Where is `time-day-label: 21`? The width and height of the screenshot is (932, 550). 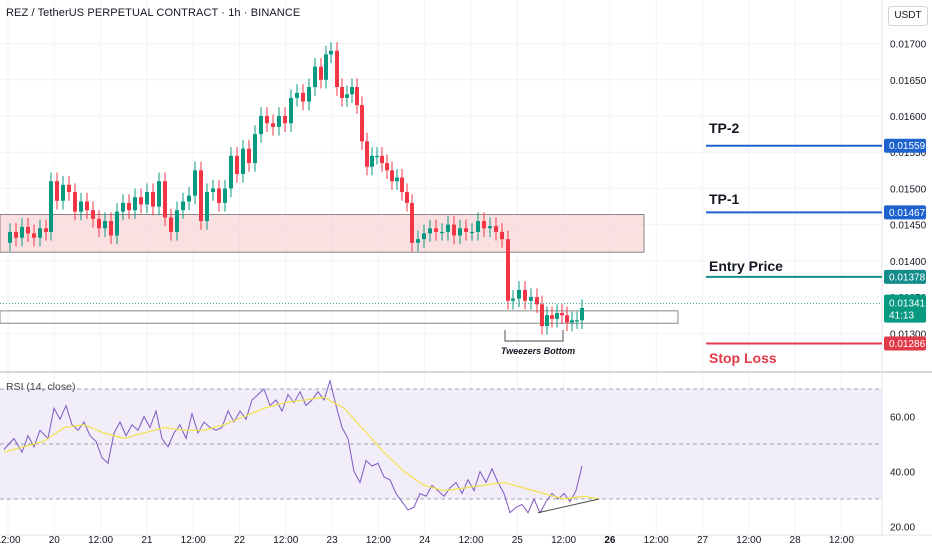 time-day-label: 21 is located at coordinates (147, 540).